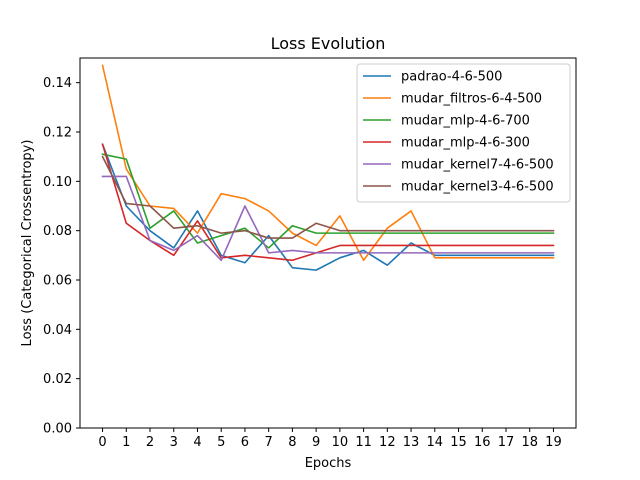  I want to click on x-tick-label: 4, so click(197, 442).